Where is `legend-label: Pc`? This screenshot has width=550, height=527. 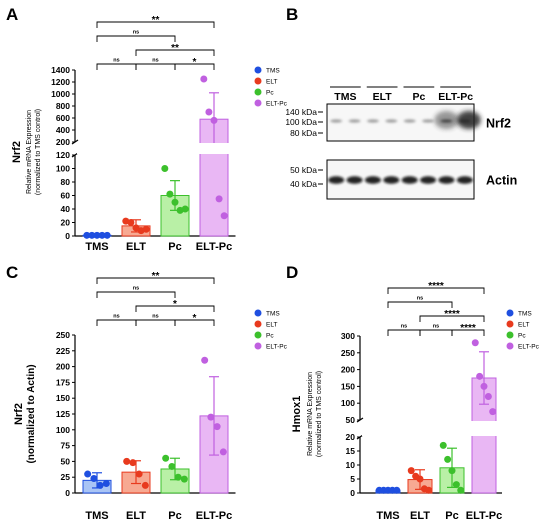
legend-label: Pc is located at coordinates (270, 335).